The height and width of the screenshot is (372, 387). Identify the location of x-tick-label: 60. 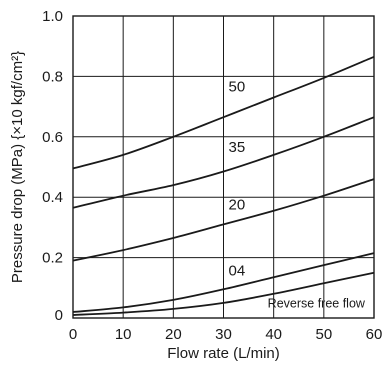
(374, 334).